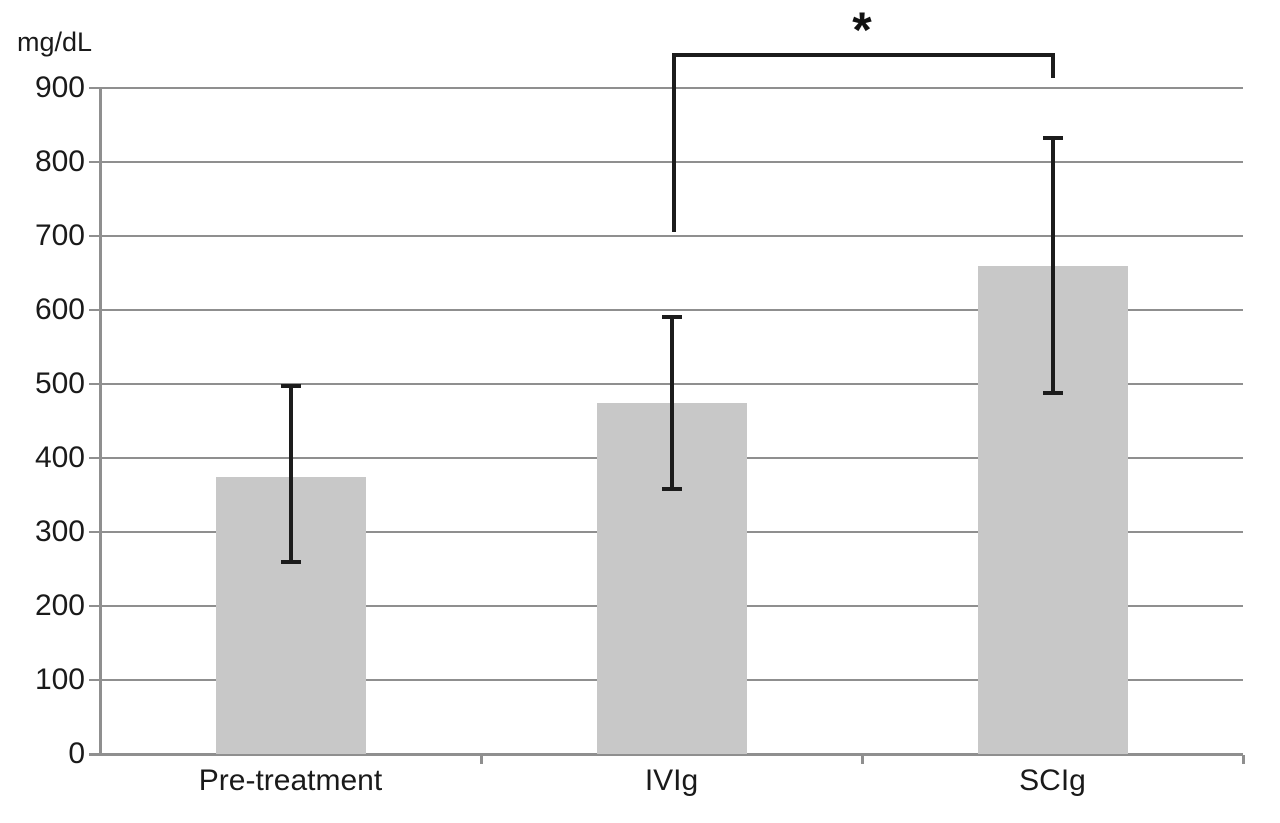 This screenshot has width=1280, height=823. What do you see at coordinates (59, 235) in the screenshot?
I see `y-axis-label-700: 700` at bounding box center [59, 235].